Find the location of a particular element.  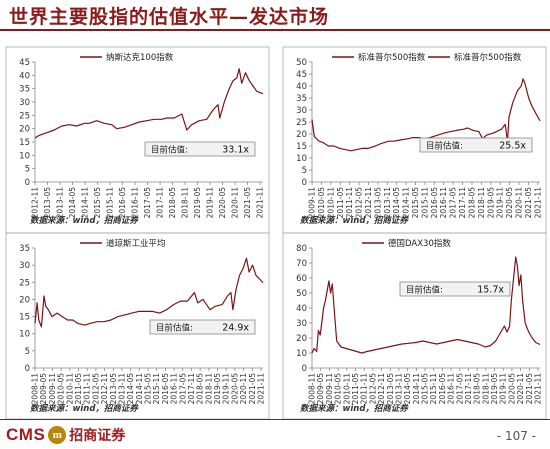

x-tick-label: 2012-05 is located at coordinates (95, 389).